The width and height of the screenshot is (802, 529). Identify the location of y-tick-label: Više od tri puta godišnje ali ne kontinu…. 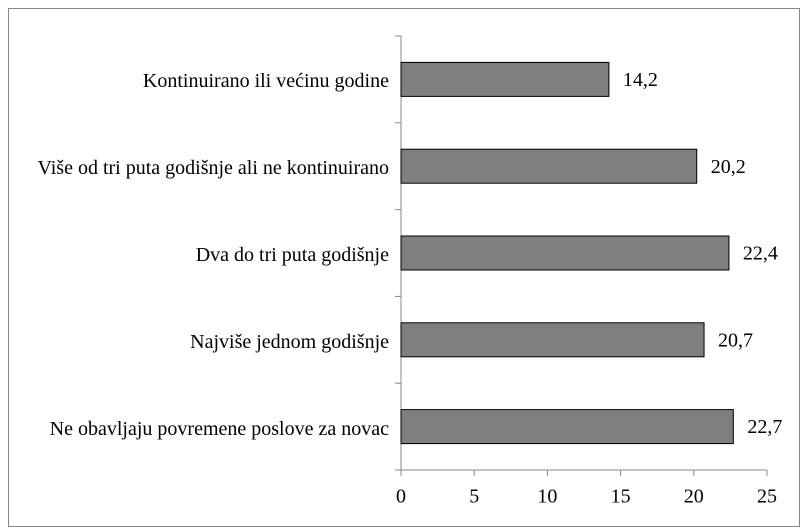
(213, 168).